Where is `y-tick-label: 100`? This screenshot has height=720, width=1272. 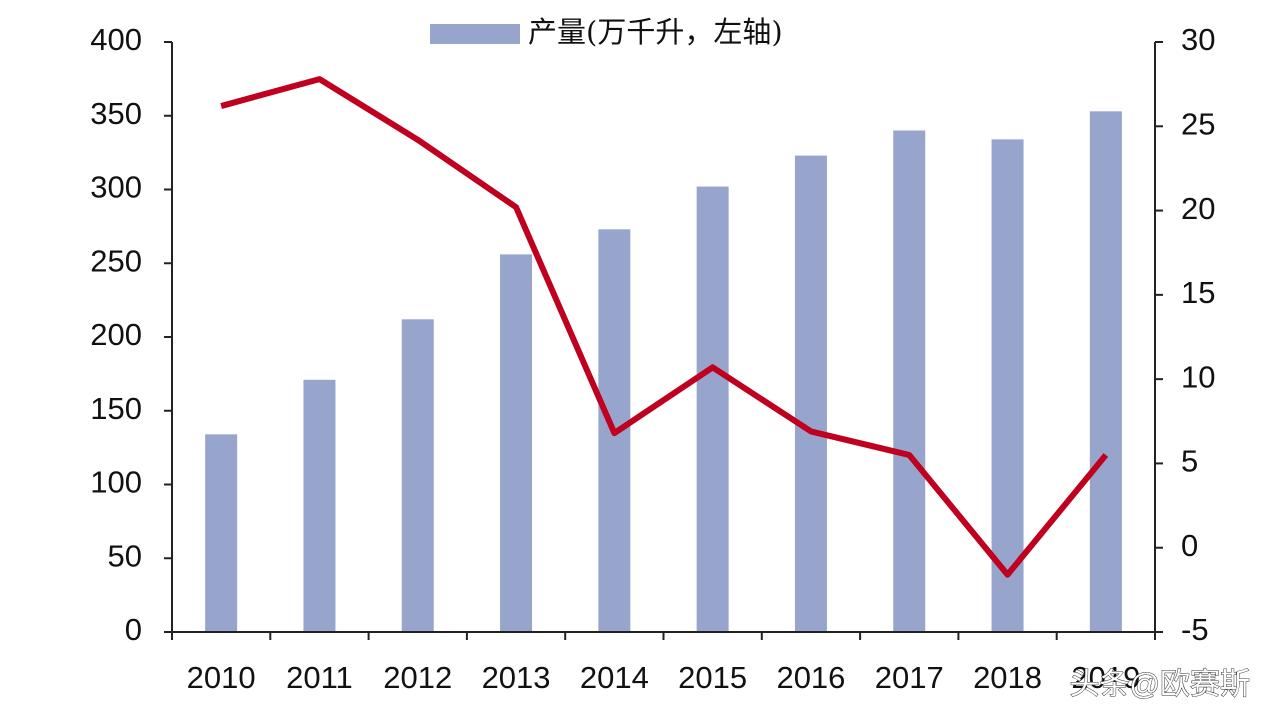 y-tick-label: 100 is located at coordinates (116, 482).